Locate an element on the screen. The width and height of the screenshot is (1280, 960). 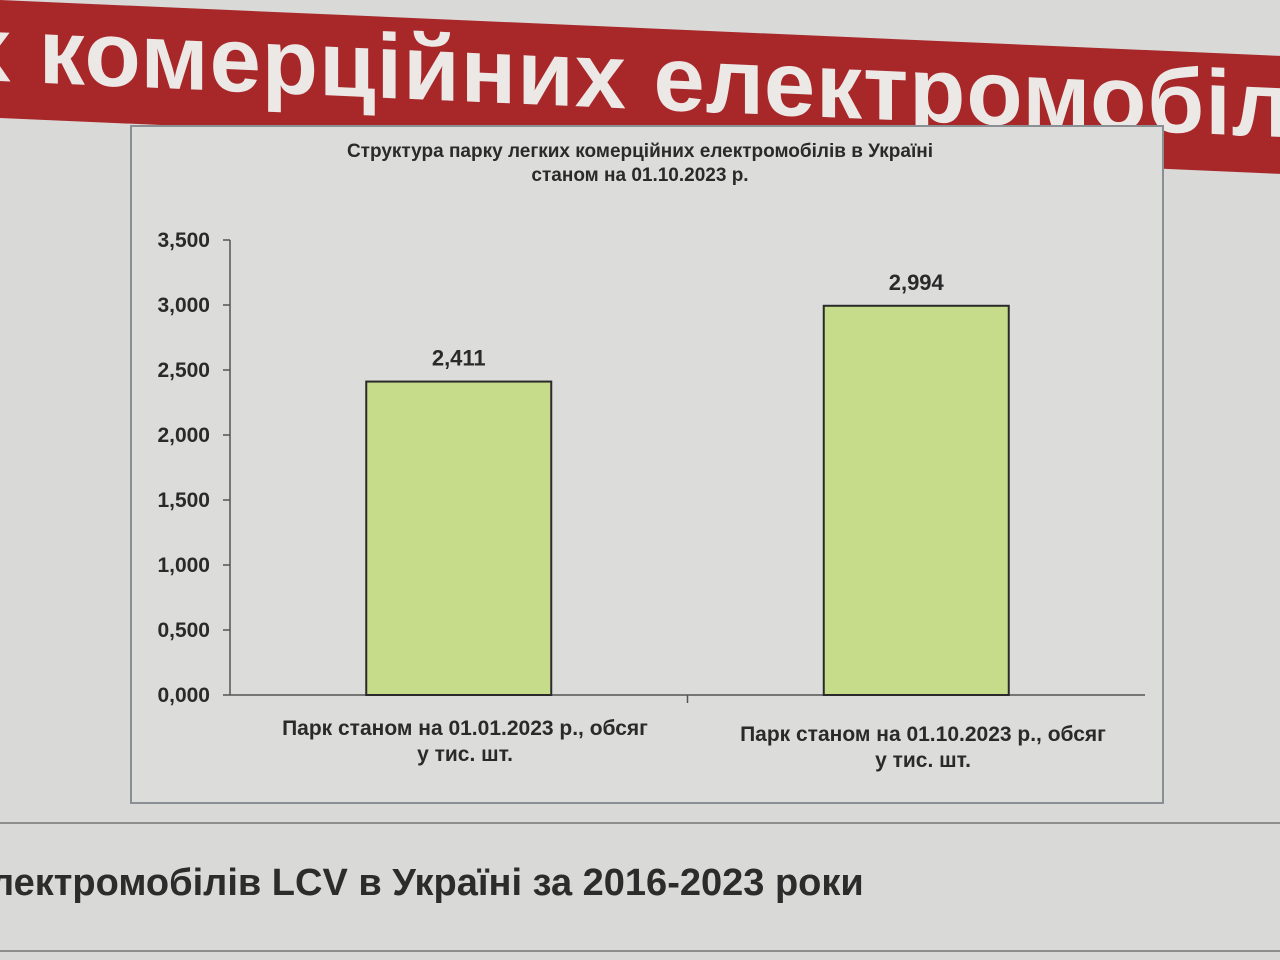
y-tick-label: 0,500 is located at coordinates (183, 630).